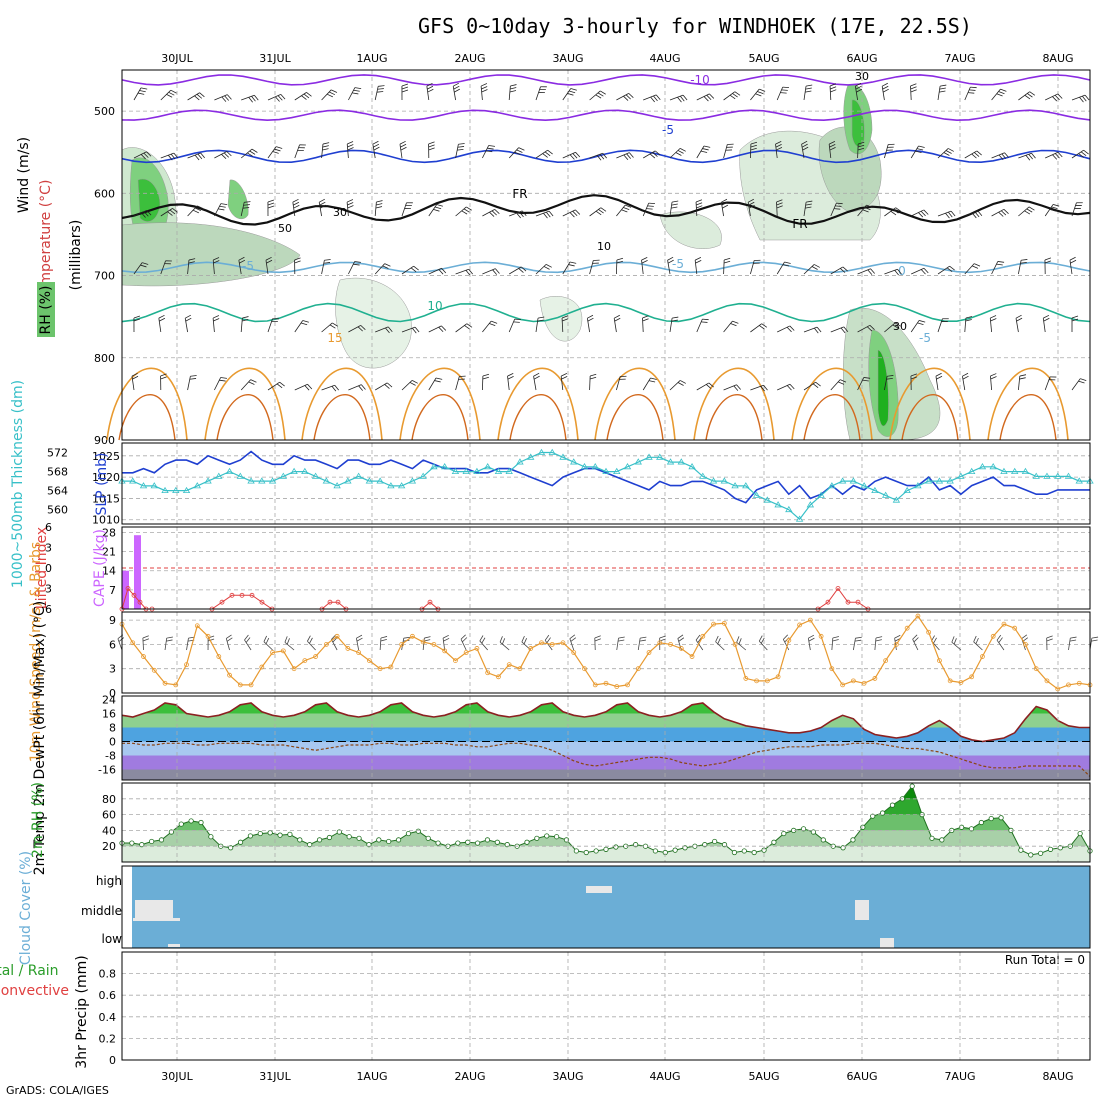  I want to click on temp-tick-label: 0, so click(112, 742).